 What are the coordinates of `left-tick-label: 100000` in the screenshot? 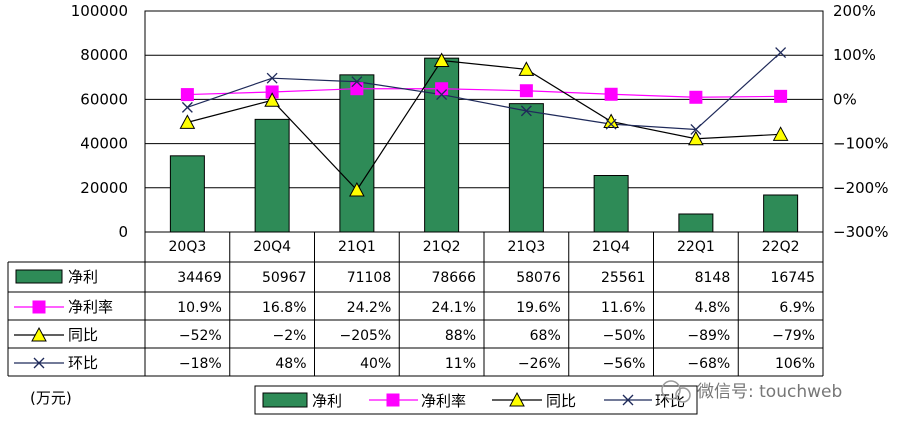 It's located at (99, 11).